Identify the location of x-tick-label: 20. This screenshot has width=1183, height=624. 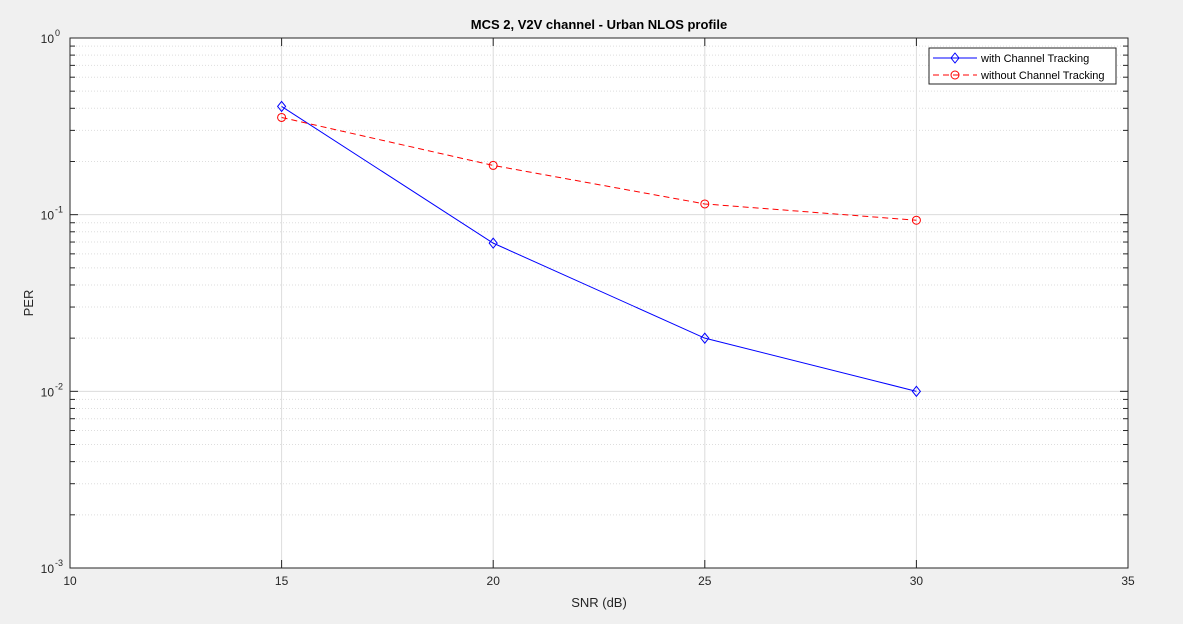
(494, 581).